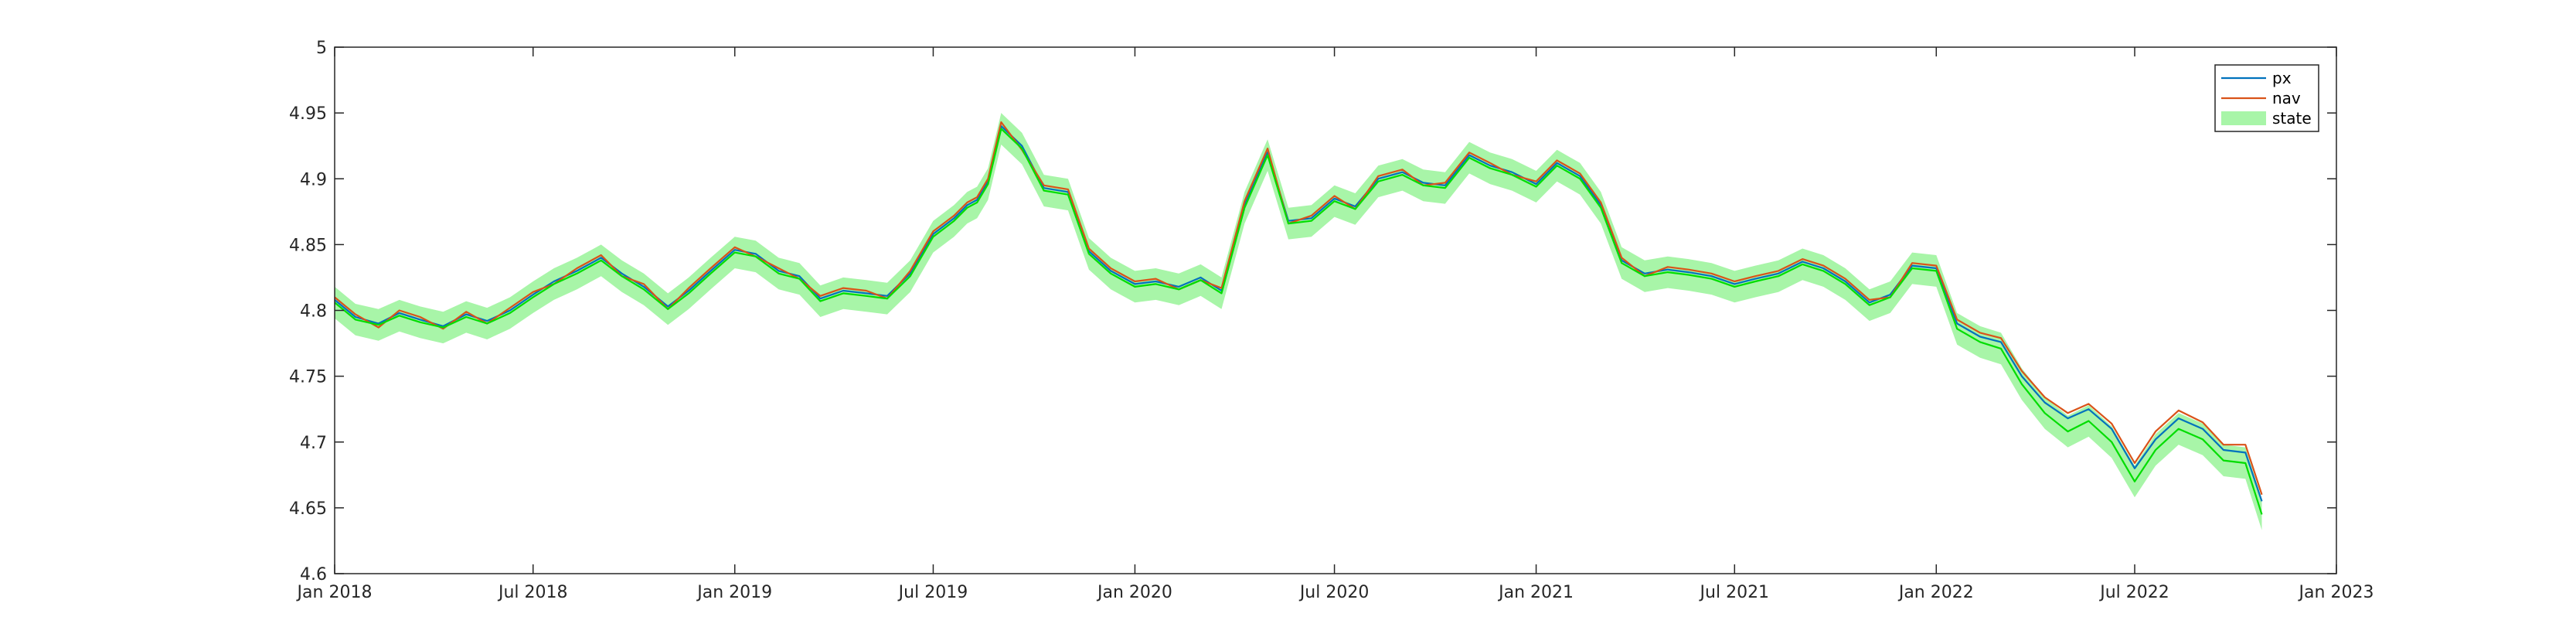  What do you see at coordinates (1535, 592) in the screenshot?
I see `x-tick-label: Jan 2021` at bounding box center [1535, 592].